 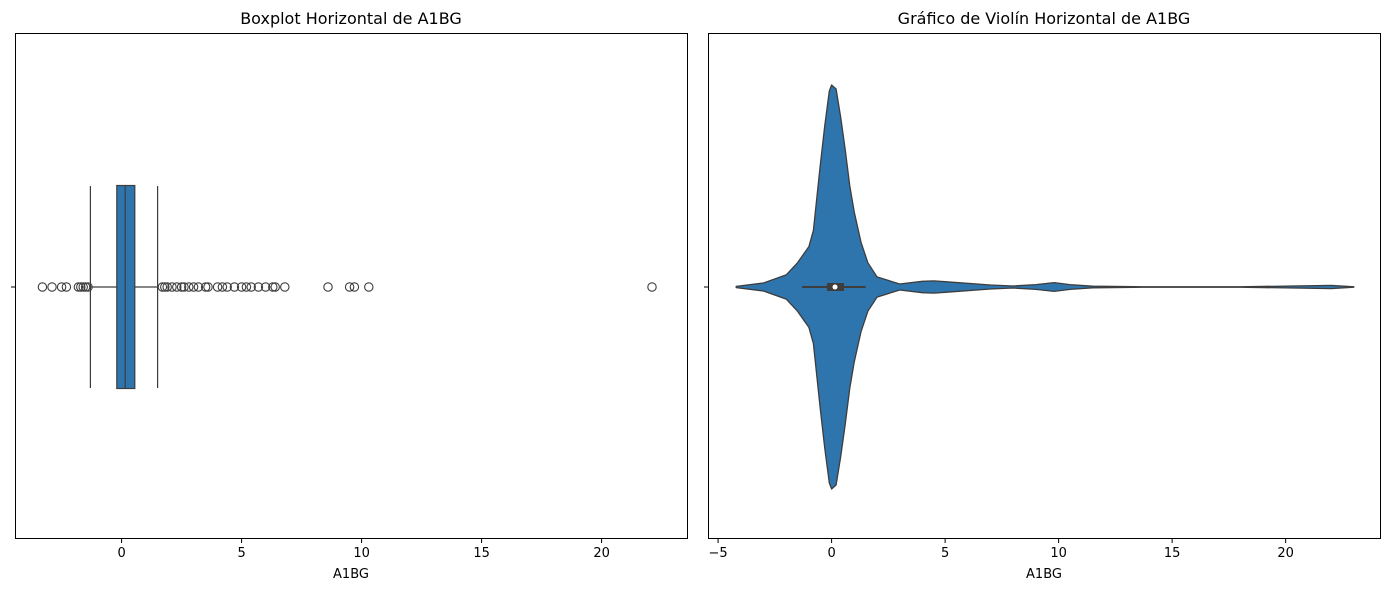 What do you see at coordinates (1001, 550) in the screenshot?
I see `violin-x-axis: −5 0 5 10 15 20` at bounding box center [1001, 550].